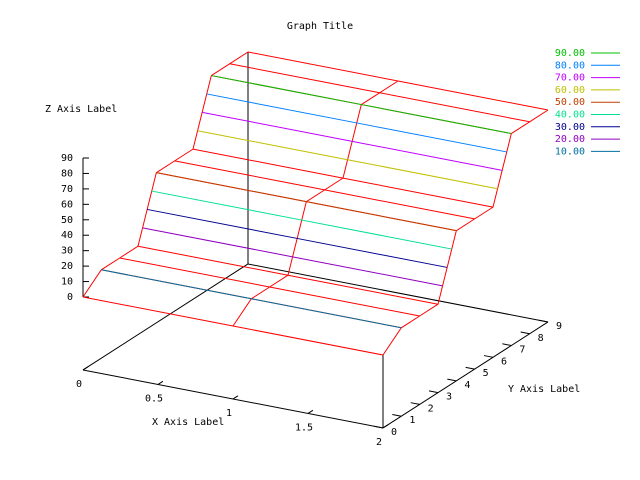 The width and height of the screenshot is (640, 480). What do you see at coordinates (81, 109) in the screenshot?
I see `z-axis-label: Z Axis Label` at bounding box center [81, 109].